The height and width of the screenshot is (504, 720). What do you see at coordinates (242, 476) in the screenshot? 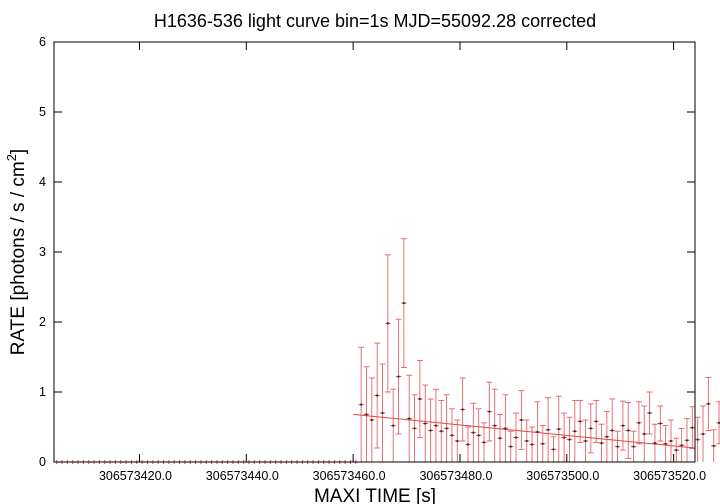
I see `x-tick-label: 306573440.0` at bounding box center [242, 476].